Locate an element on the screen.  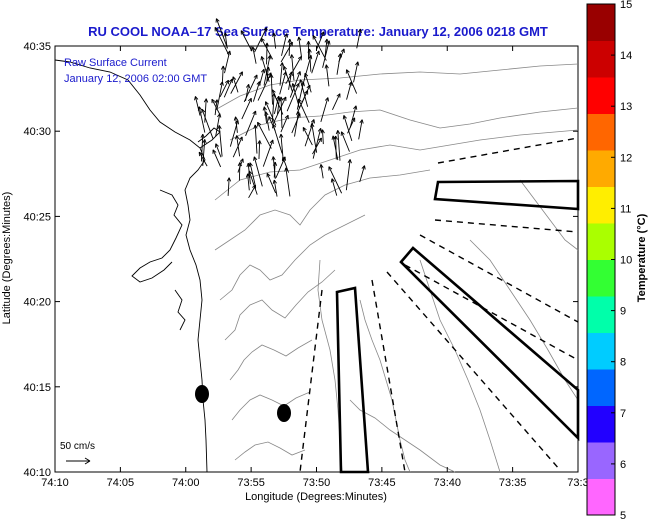
scale-label: 50 cm/s is located at coordinates (77, 446).